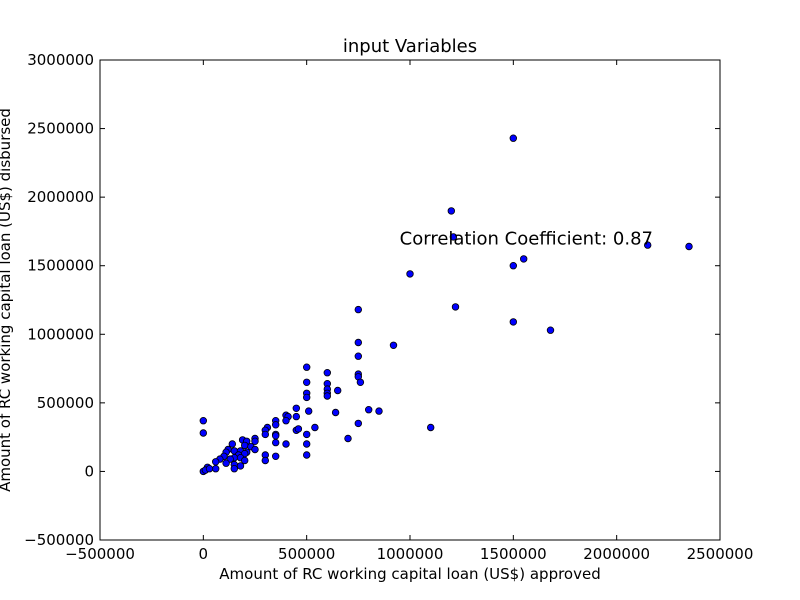 Image resolution: width=800 pixels, height=600 pixels. I want to click on y-tick-label: −500000, so click(59, 540).